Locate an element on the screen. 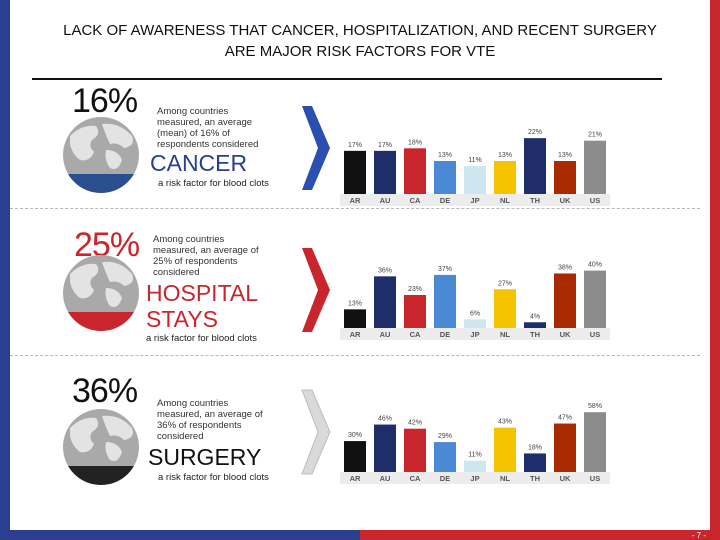 The image size is (720, 540). data-label: 23% is located at coordinates (415, 289).